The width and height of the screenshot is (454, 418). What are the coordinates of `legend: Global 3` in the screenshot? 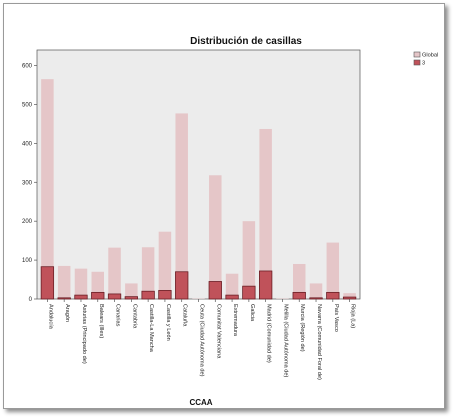 It's located at (425, 59).